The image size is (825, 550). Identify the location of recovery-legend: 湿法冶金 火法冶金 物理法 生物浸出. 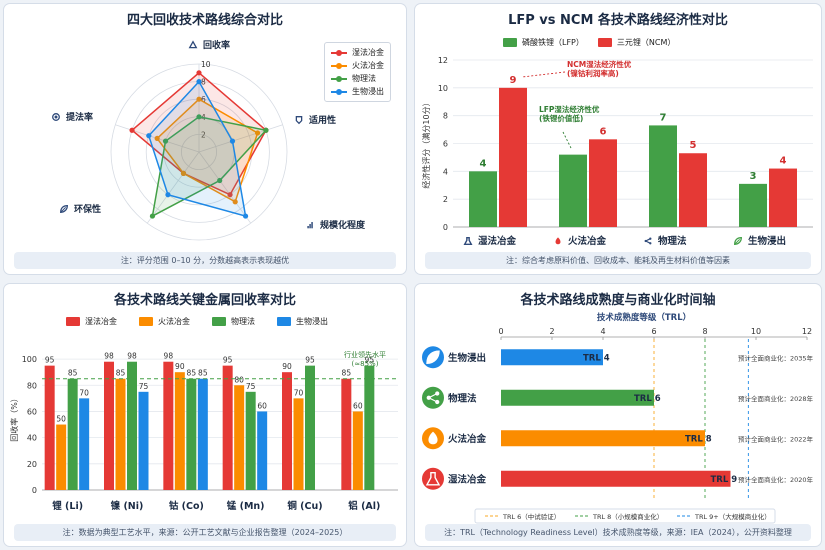
(197, 321).